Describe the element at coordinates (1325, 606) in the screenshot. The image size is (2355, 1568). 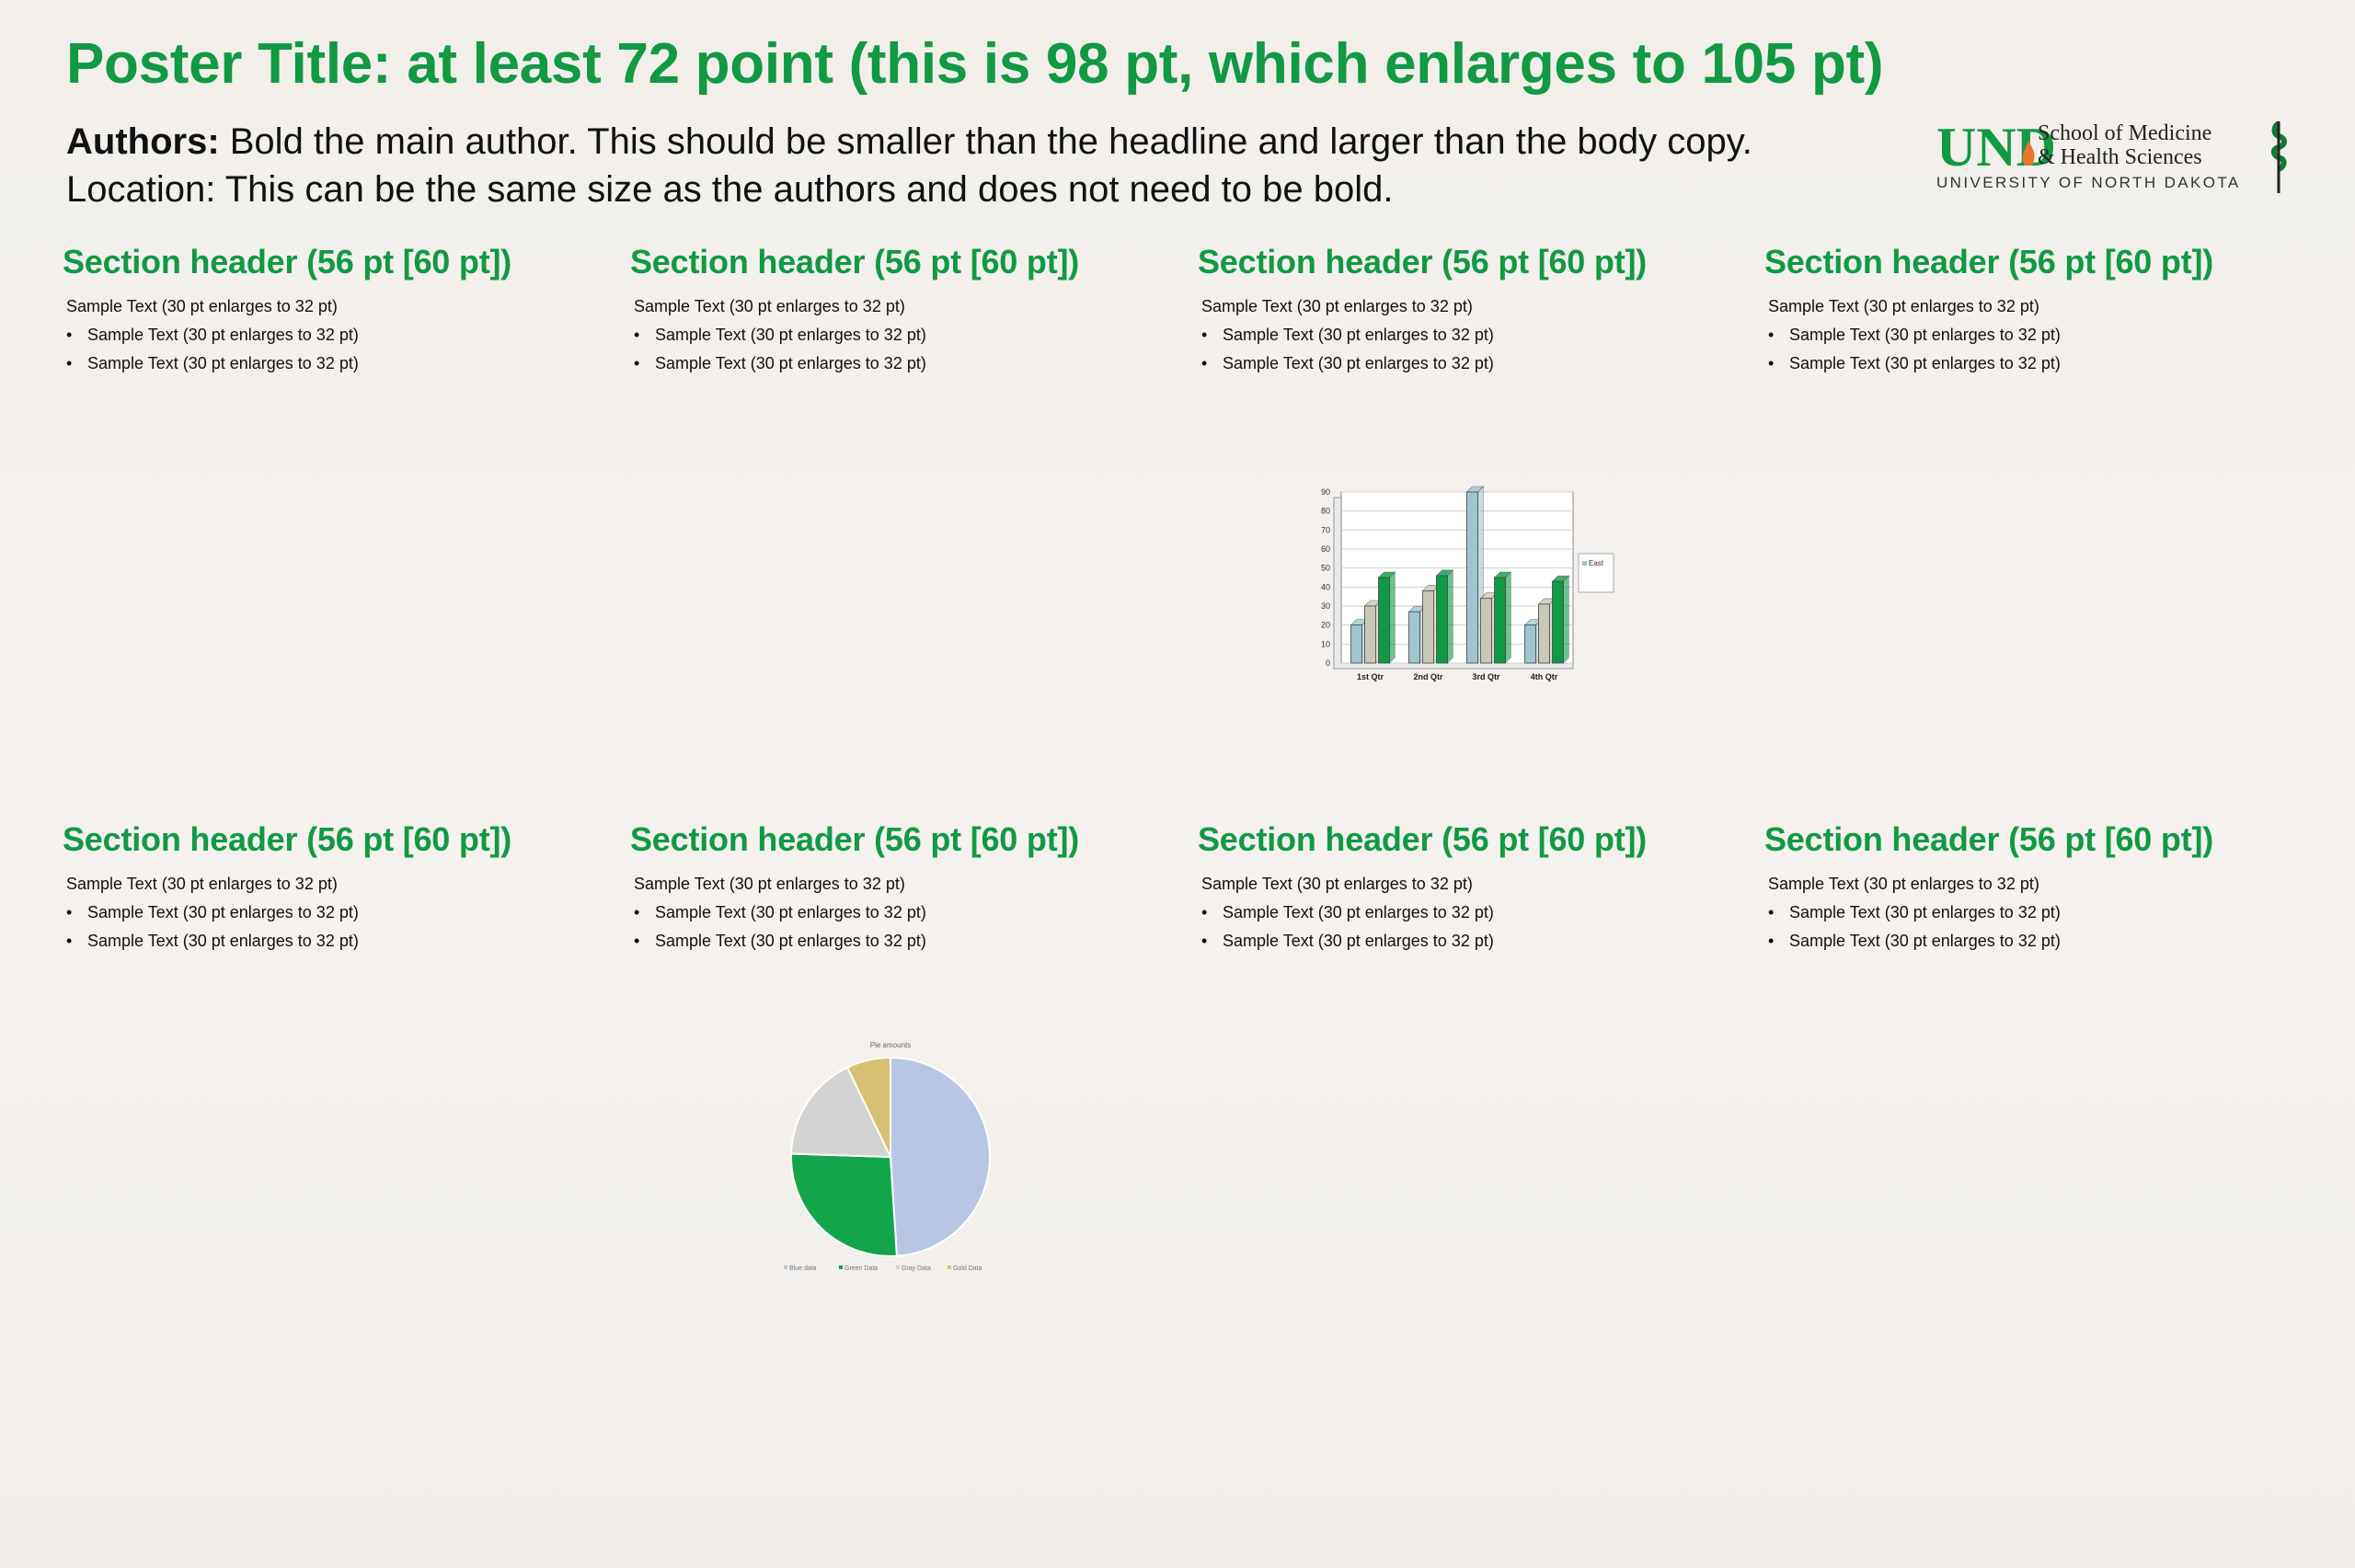
I see `y-tick-label: 30` at that location.